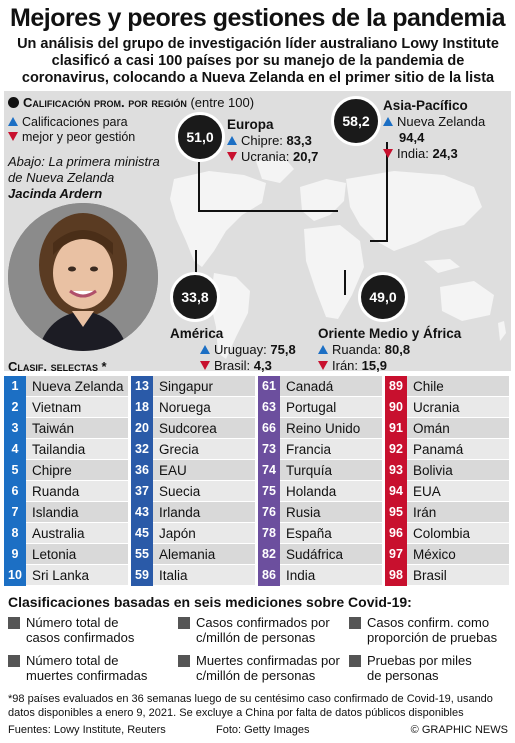  I want to click on table-row: 73 Francia, so click(320, 449).